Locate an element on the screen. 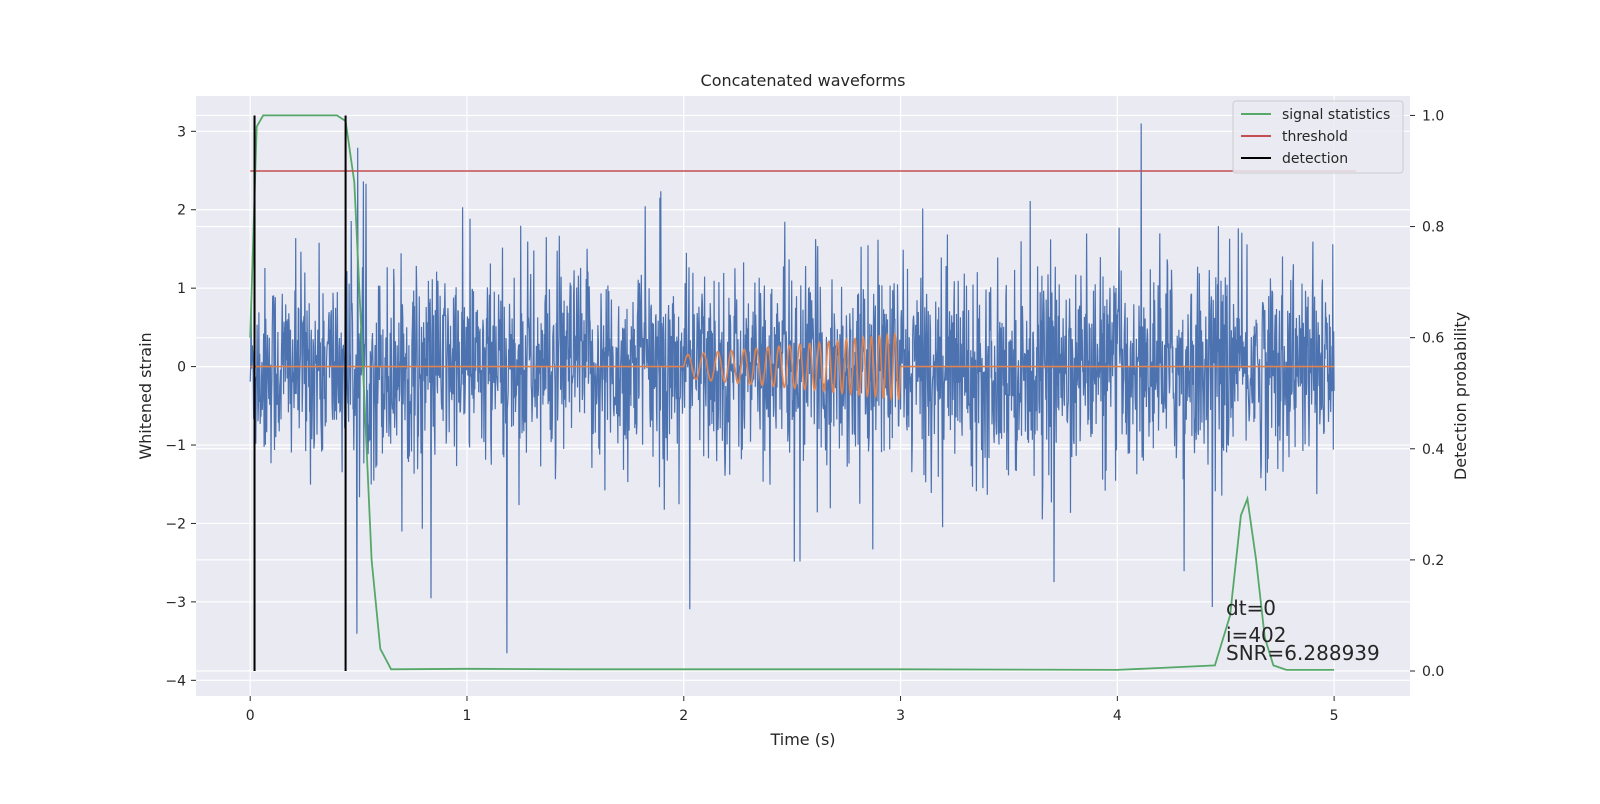 The height and width of the screenshot is (804, 1600). annotation-dt: dt=0 is located at coordinates (1251, 608).